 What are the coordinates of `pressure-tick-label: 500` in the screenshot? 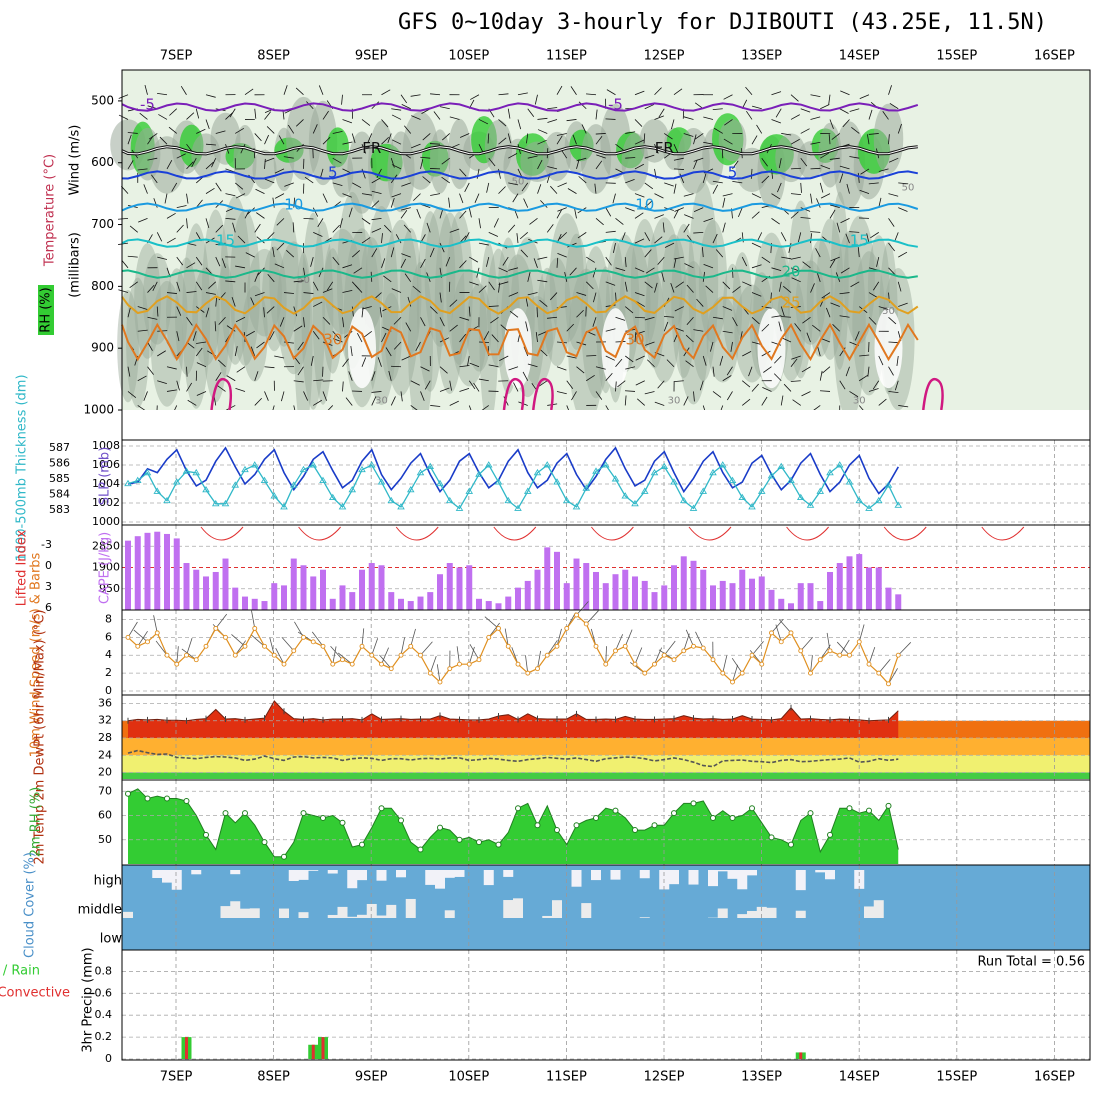 It's located at (102, 100).